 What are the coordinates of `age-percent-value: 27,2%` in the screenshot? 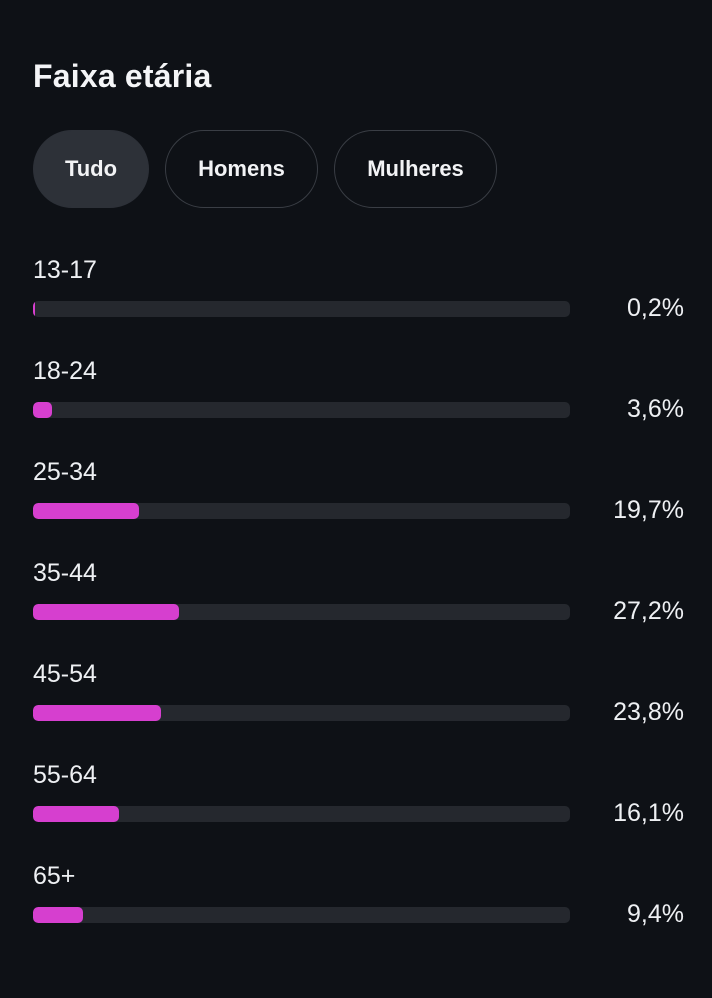 It's located at (648, 611).